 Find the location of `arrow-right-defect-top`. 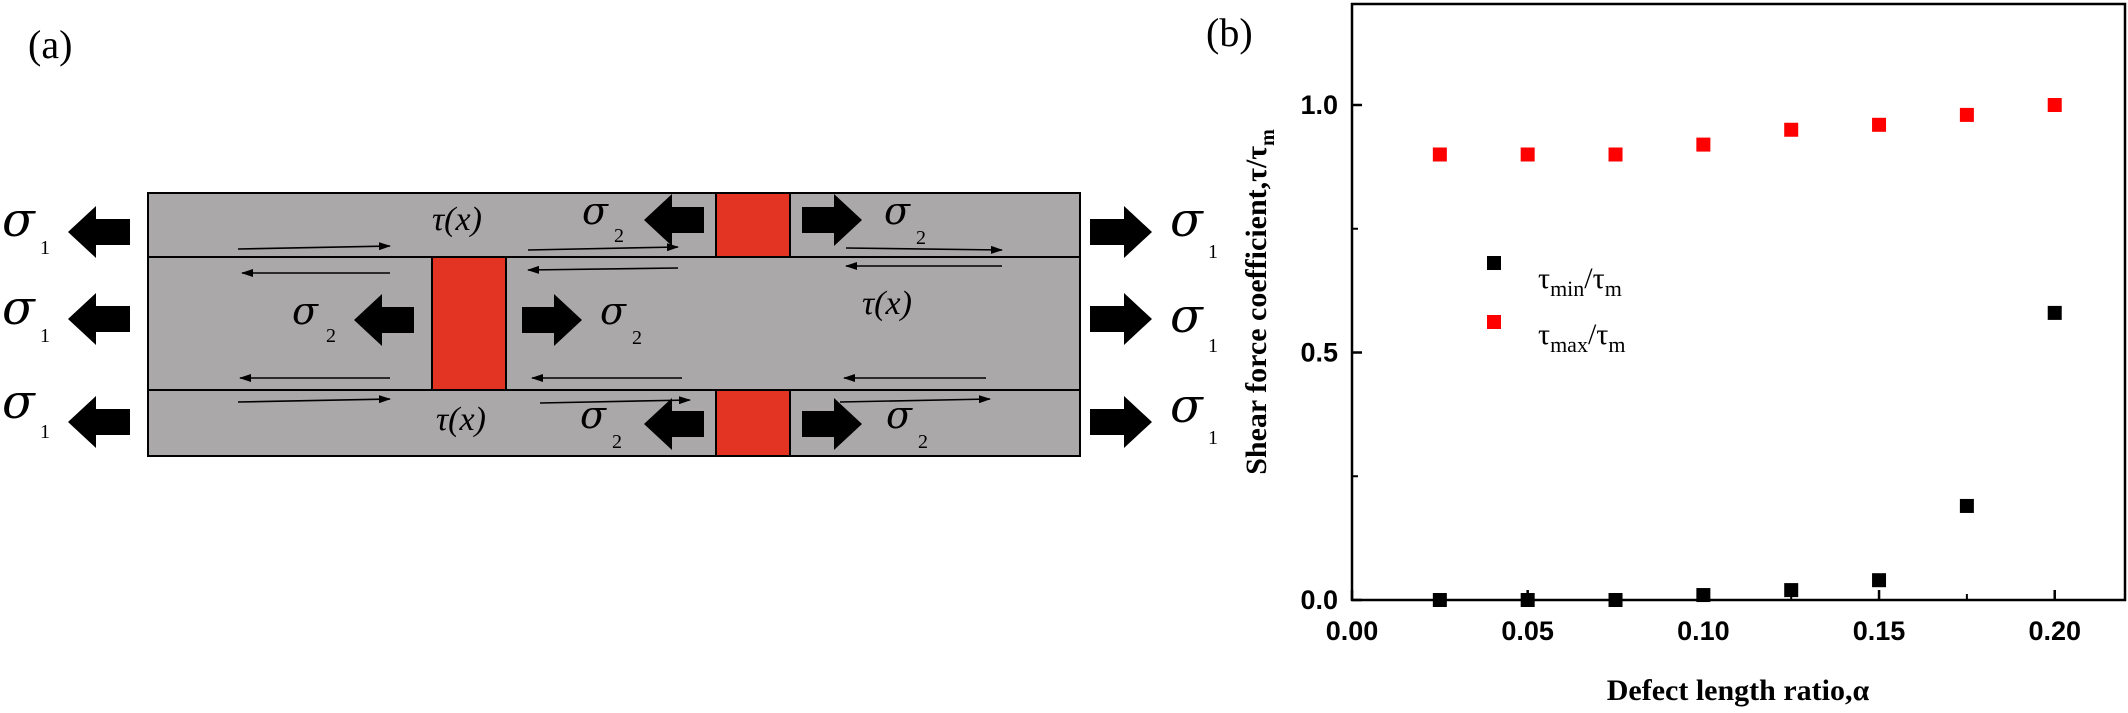

arrow-right-defect-top is located at coordinates (832, 220).